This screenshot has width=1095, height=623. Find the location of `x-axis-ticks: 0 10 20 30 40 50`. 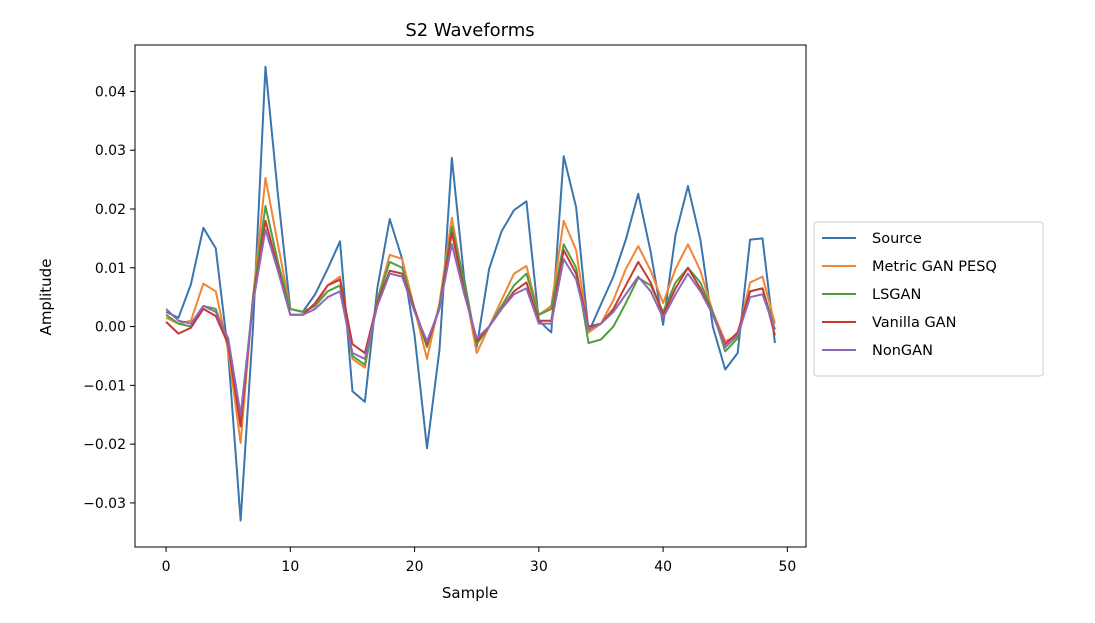

x-axis-ticks: 0 10 20 30 40 50 is located at coordinates (479, 561).